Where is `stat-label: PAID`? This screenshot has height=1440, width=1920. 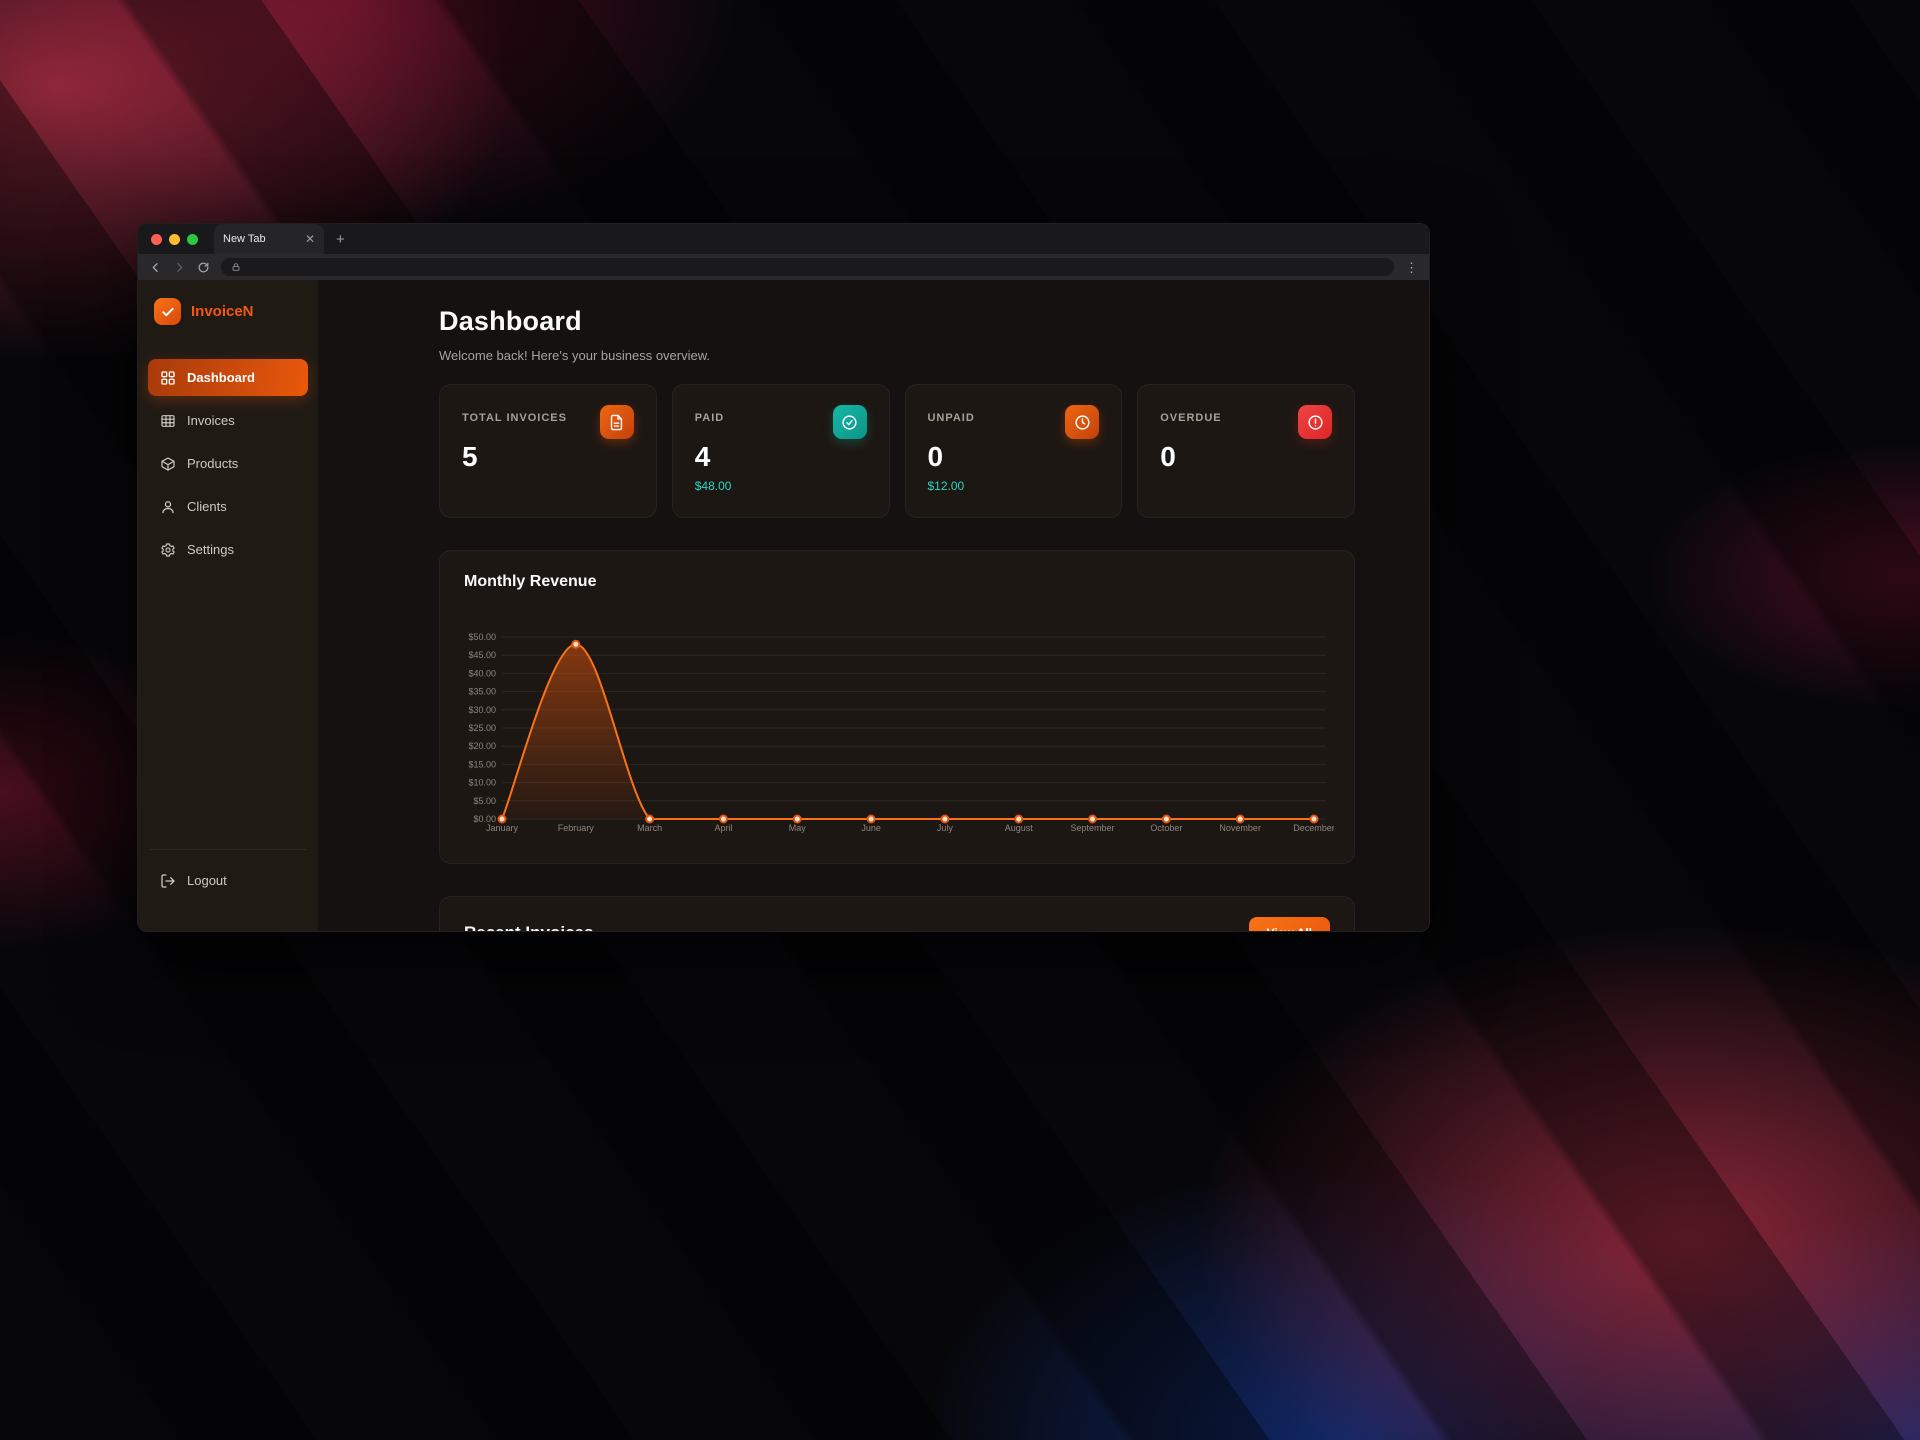 stat-label: PAID is located at coordinates (709, 418).